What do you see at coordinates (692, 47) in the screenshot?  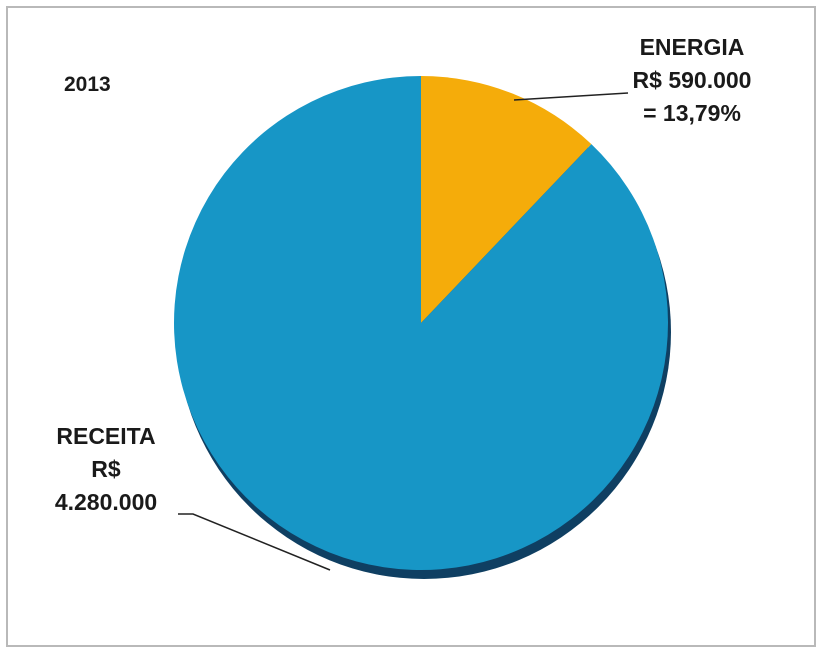 I see `data-label-energia-line-1: ENERGIA` at bounding box center [692, 47].